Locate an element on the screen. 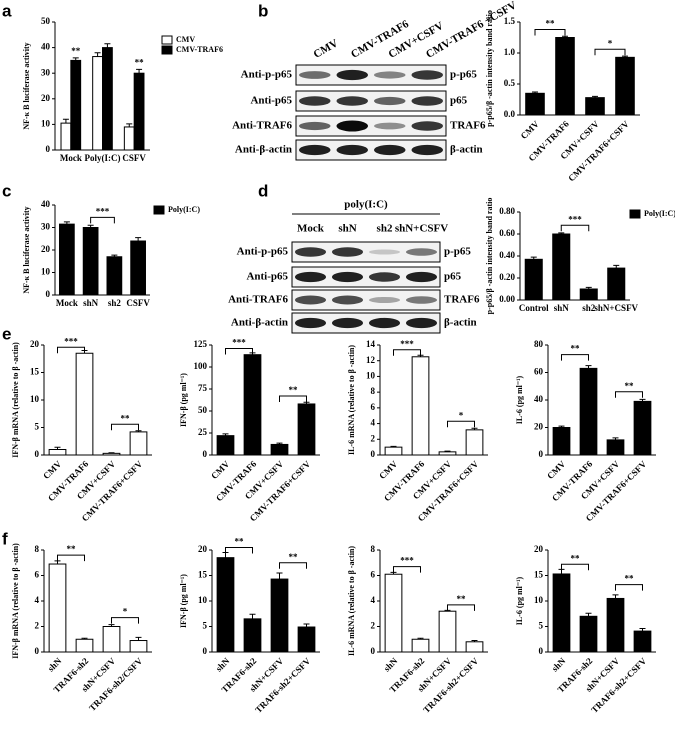  y-tick-label: 10 is located at coordinates (371, 375).